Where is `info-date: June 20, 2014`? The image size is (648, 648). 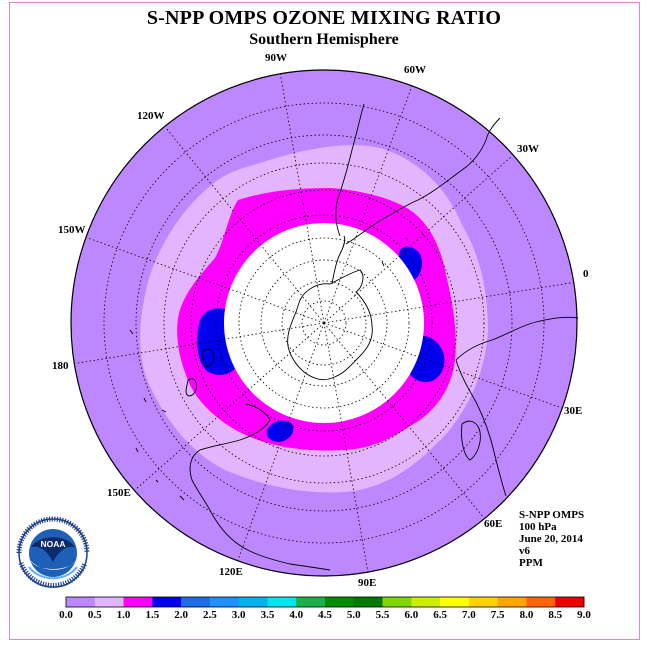 info-date: June 20, 2014 is located at coordinates (551, 539).